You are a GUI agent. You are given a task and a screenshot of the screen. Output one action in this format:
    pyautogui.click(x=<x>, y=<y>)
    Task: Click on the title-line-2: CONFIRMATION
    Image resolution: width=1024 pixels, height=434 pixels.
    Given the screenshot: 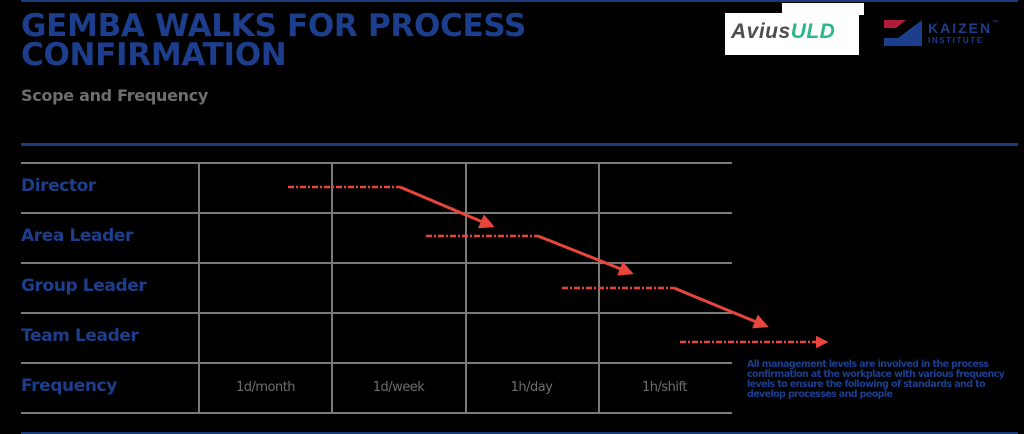 What is the action you would take?
    pyautogui.click(x=154, y=55)
    